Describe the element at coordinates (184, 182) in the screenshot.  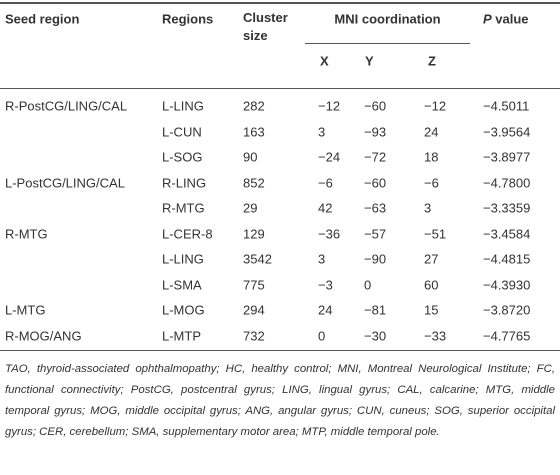
I see `table-cell: R-LING` at that location.